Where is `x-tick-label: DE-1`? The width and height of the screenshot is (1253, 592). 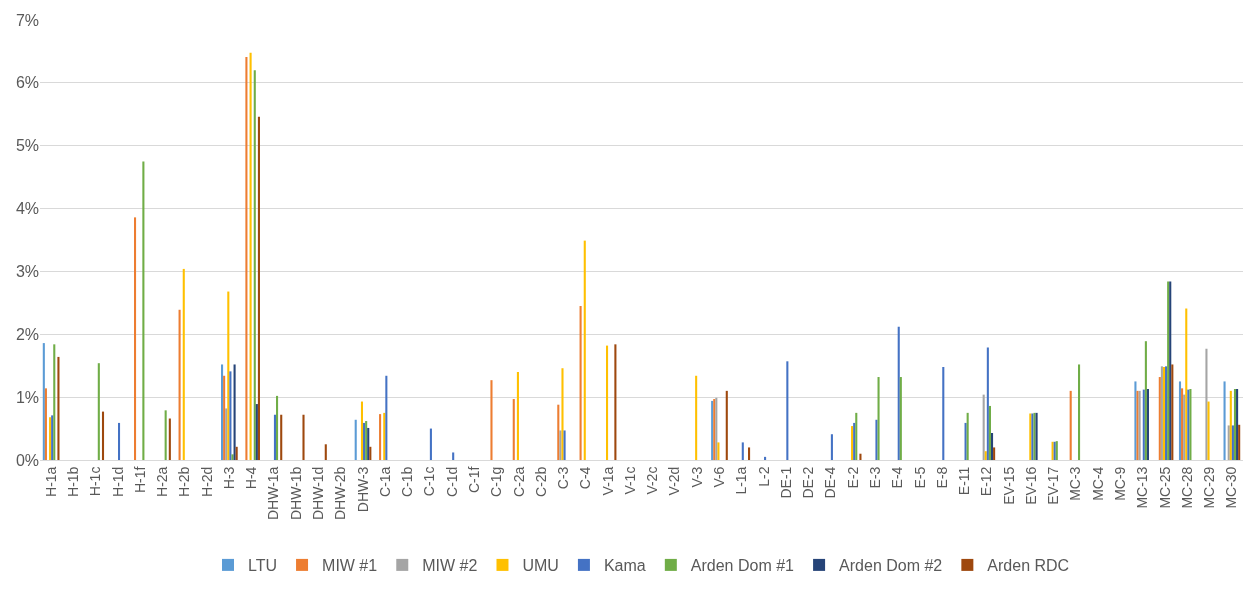 x-tick-label: DE-1 is located at coordinates (785, 482).